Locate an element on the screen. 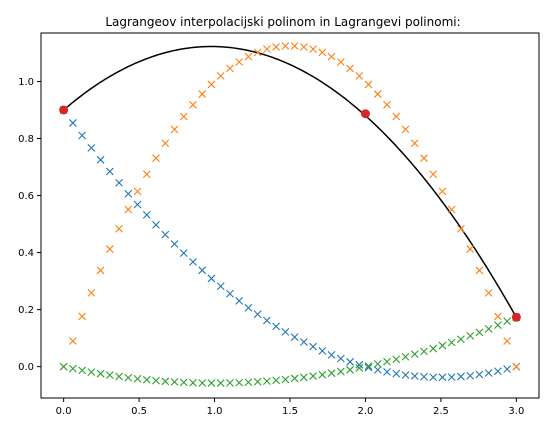 The height and width of the screenshot is (435, 547). y-tick-label: 0.6 is located at coordinates (26, 196).